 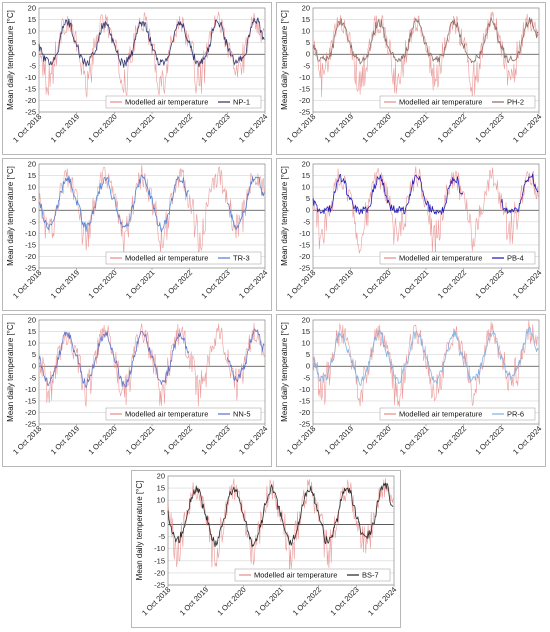 I want to click on legend: Modelled air temperature PH-2, so click(x=457, y=102).